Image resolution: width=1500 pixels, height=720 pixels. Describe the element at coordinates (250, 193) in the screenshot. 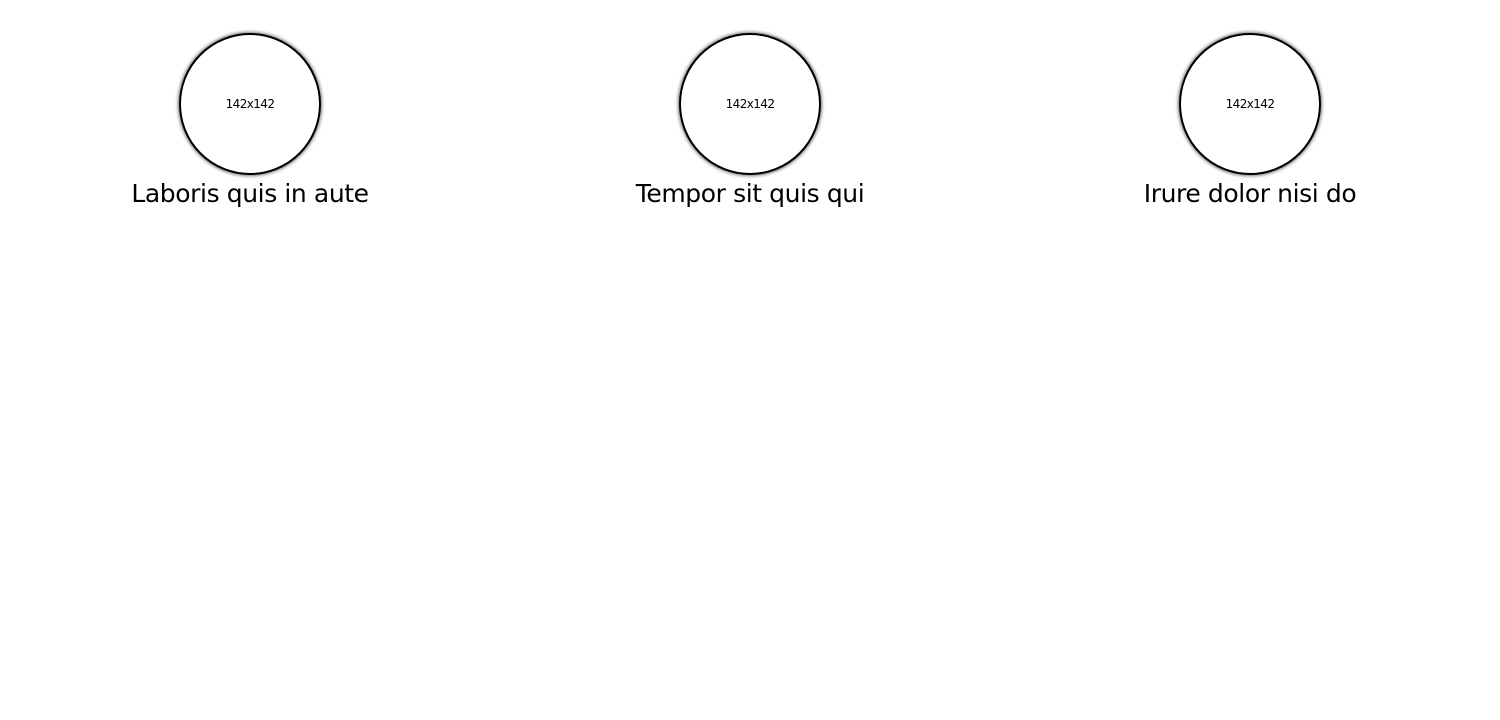

I see `card-caption: Laboris quis in aute` at that location.